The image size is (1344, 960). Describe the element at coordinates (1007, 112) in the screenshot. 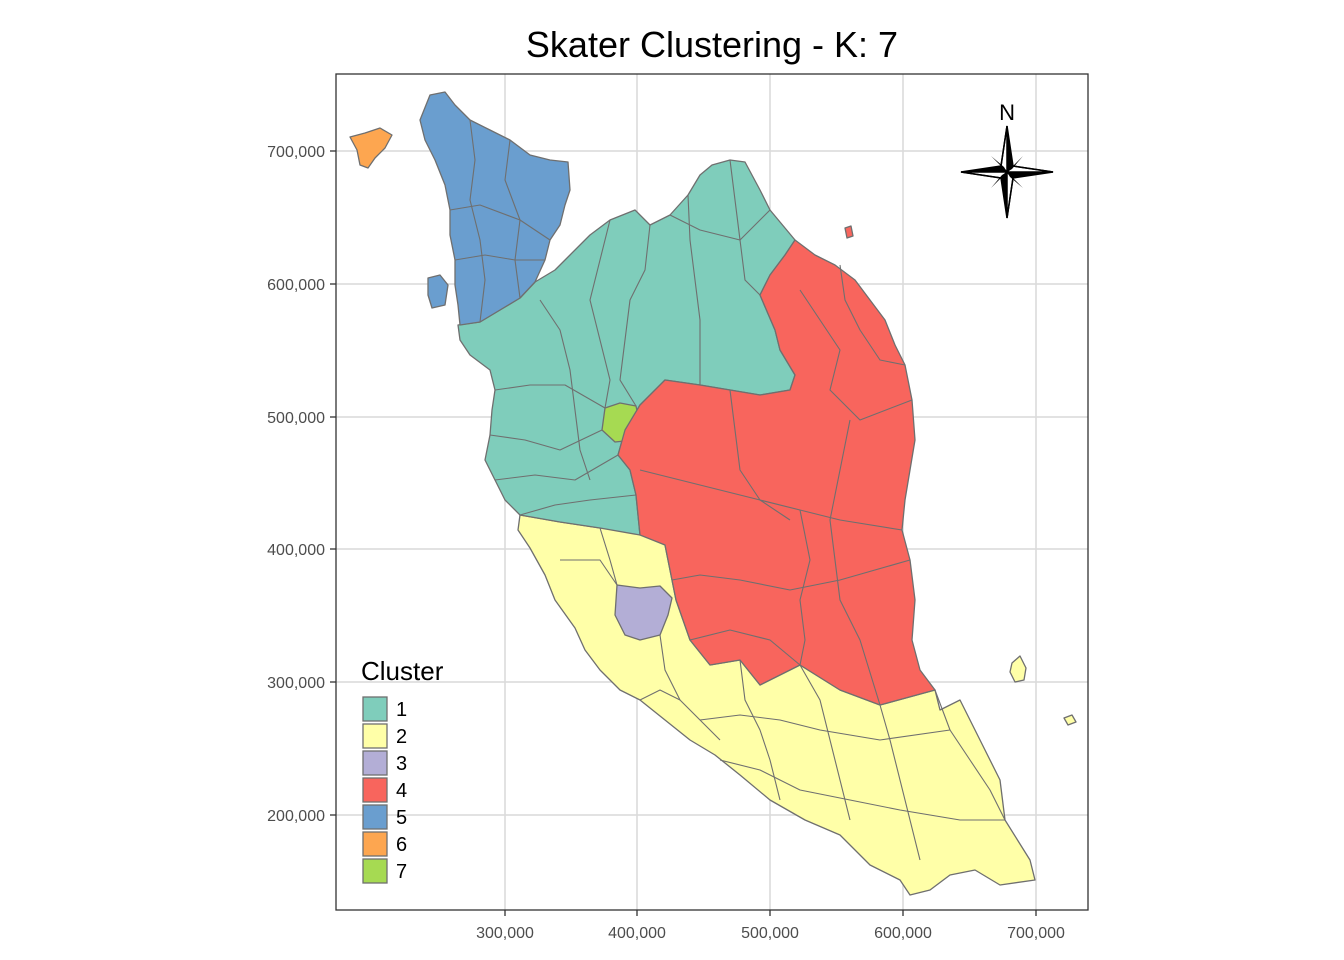

I see `north-label: N` at that location.